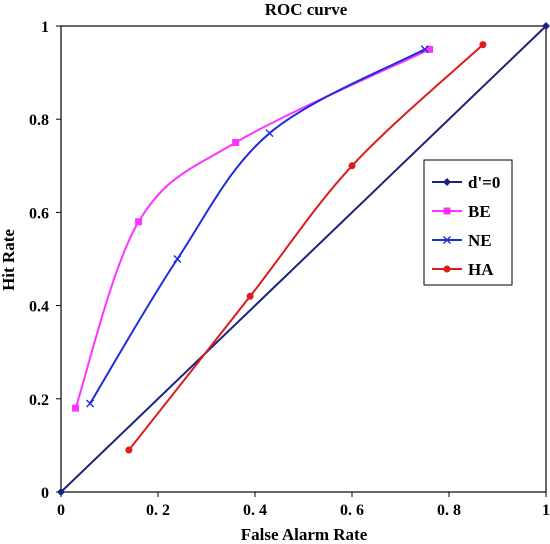 This screenshot has width=550, height=544. Describe the element at coordinates (45, 27) in the screenshot. I see `y-tick-label: 1` at that location.